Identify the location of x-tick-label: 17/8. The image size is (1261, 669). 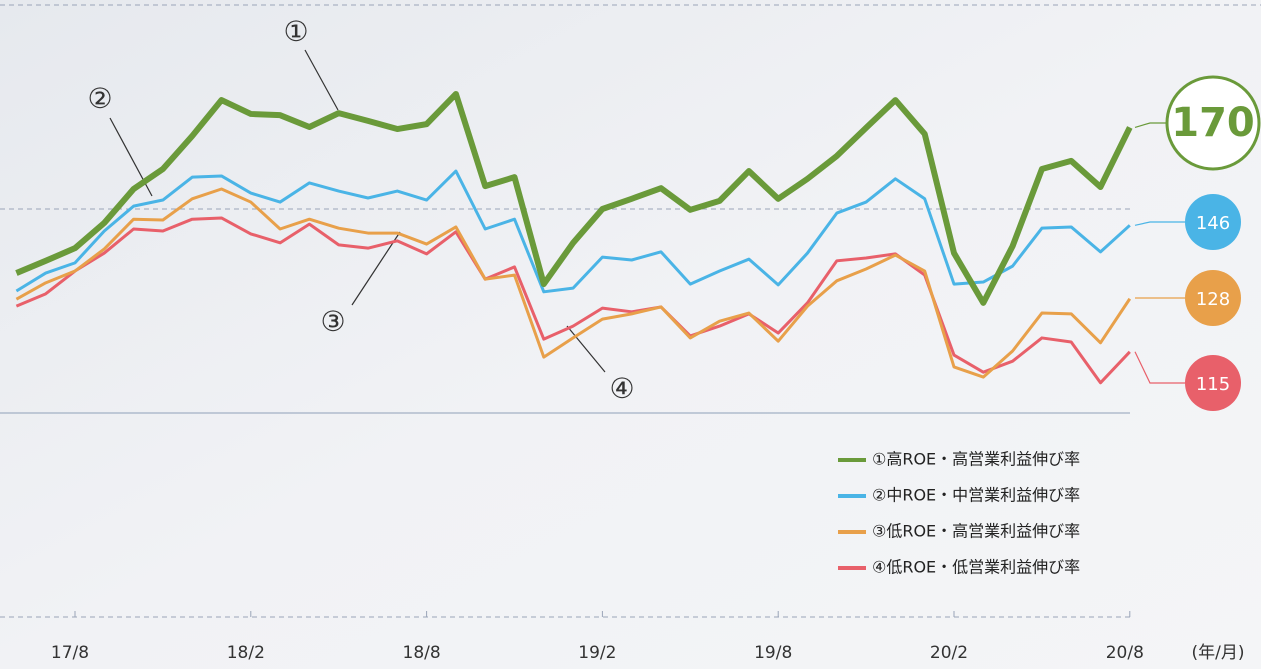
(70, 653).